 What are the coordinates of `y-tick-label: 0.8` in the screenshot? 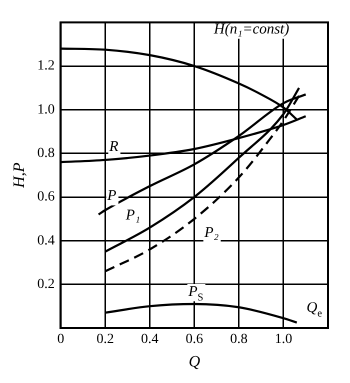 It's located at (46, 154).